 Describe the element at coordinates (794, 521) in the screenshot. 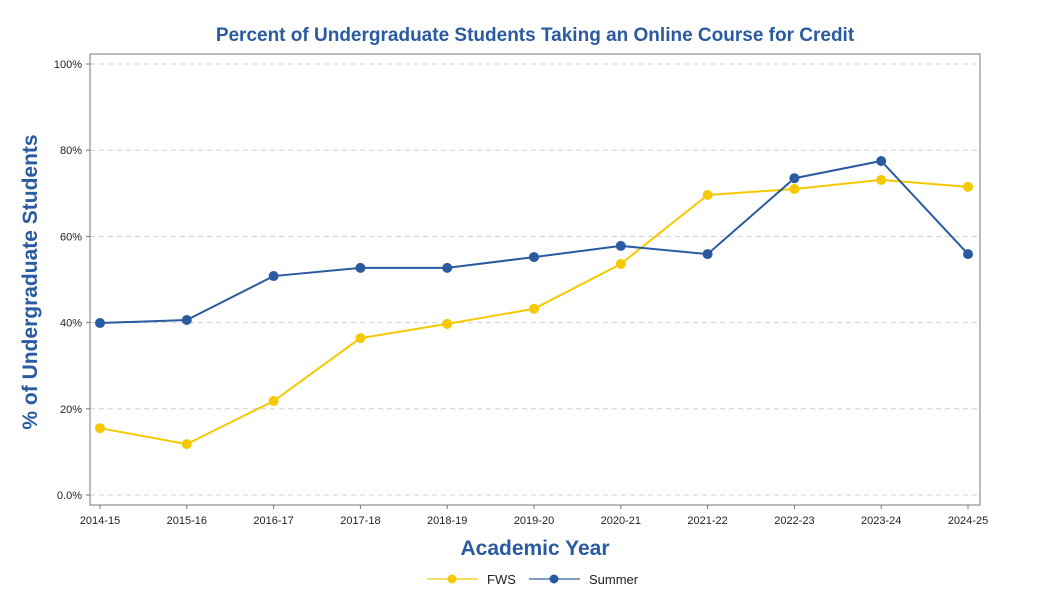

I see `x-tick-label: 2022-23` at that location.